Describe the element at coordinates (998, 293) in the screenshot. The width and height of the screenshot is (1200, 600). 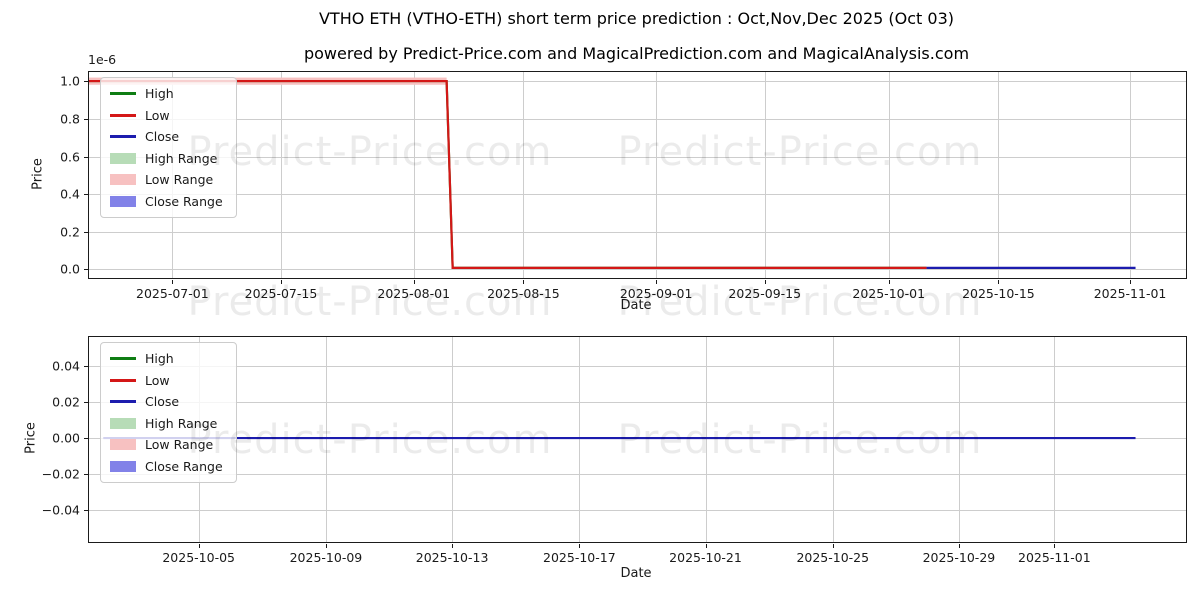
I see `x-tick-label: 2025-10-15` at that location.